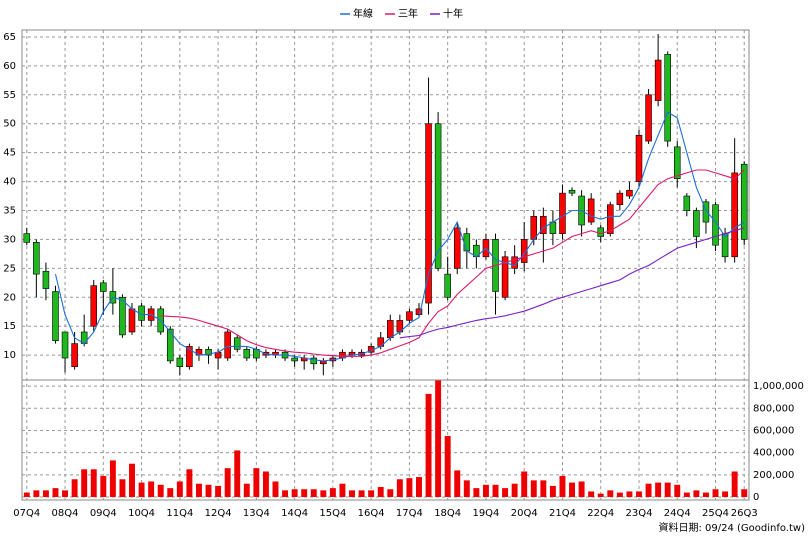 The image size is (808, 540). I want to click on x-tick-label: 25Q4, so click(715, 513).